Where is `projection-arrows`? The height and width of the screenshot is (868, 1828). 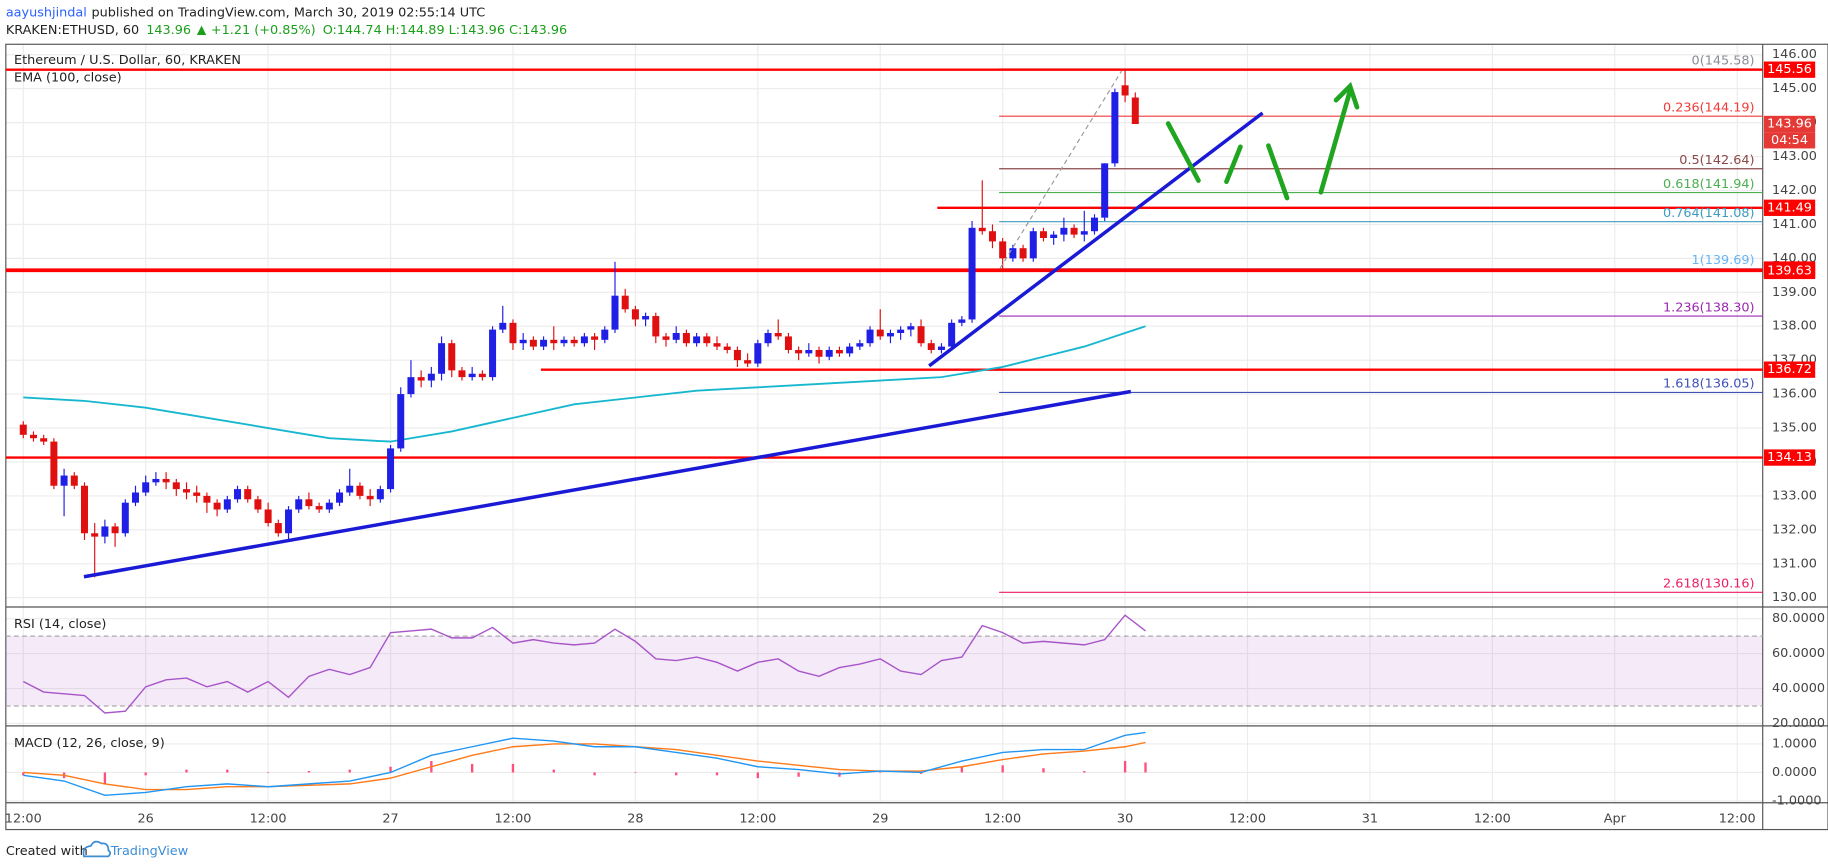
projection-arrows is located at coordinates (1262, 141).